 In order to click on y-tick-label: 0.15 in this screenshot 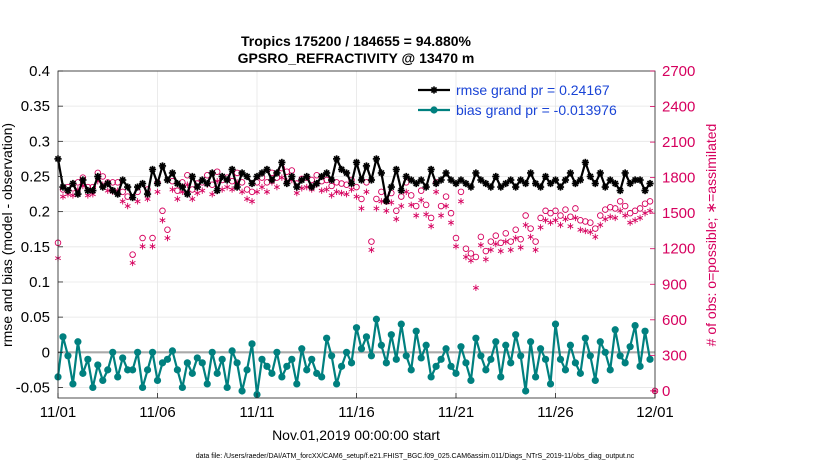, I will do `click(35, 247)`.